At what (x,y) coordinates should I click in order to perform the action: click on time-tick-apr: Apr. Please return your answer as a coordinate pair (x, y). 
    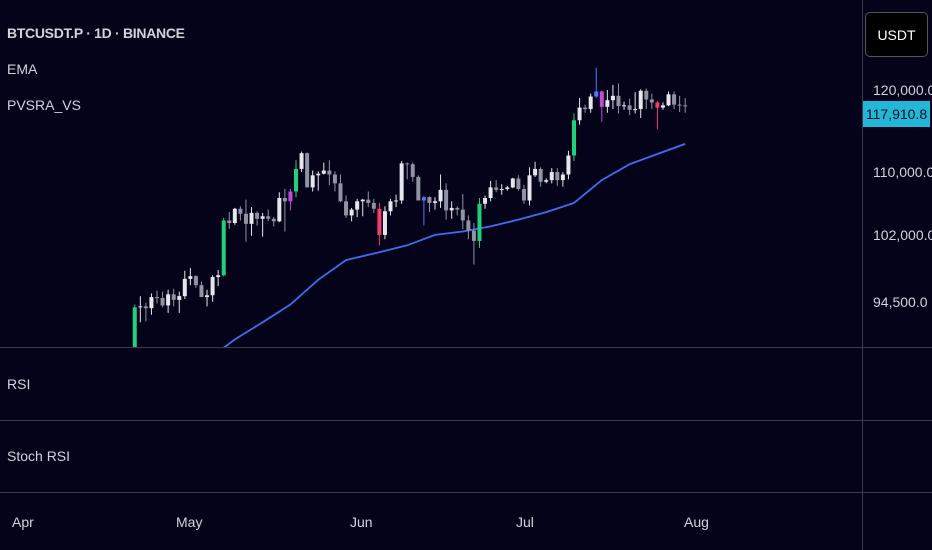
    Looking at the image, I should click on (23, 522).